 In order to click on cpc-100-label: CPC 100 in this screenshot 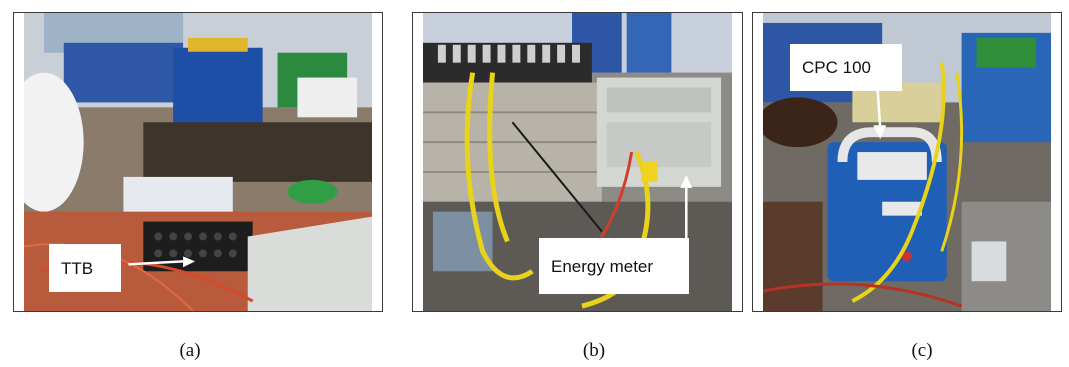, I will do `click(846, 67)`.